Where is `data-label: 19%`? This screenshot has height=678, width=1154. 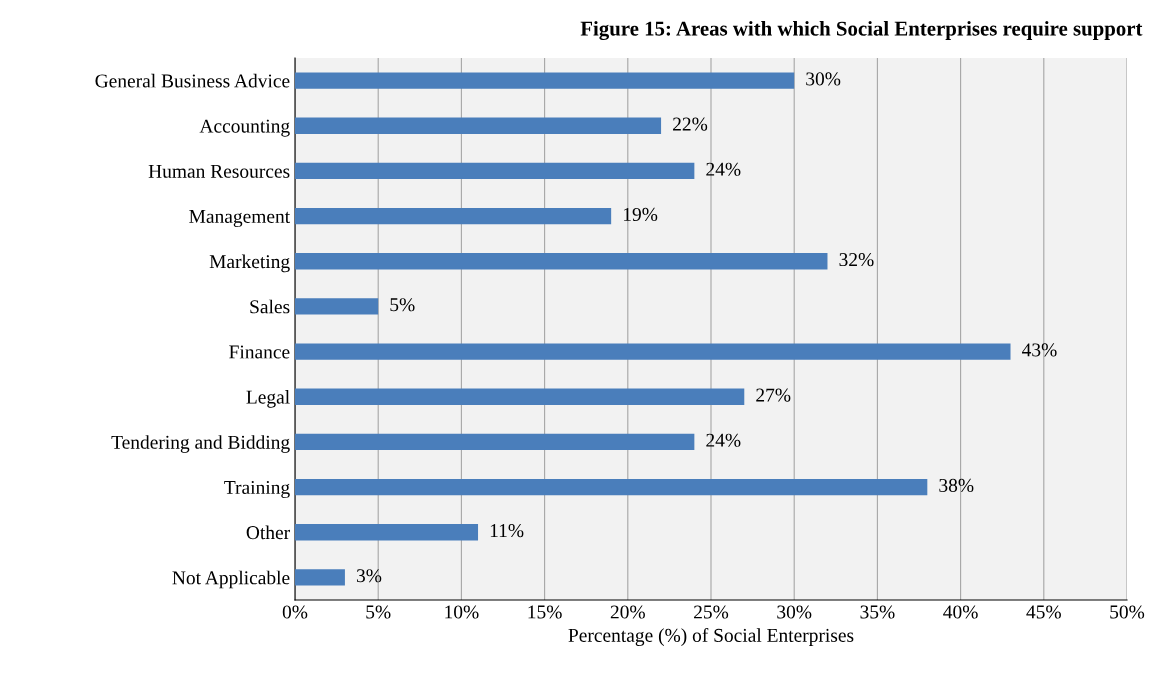
data-label: 19% is located at coordinates (640, 214).